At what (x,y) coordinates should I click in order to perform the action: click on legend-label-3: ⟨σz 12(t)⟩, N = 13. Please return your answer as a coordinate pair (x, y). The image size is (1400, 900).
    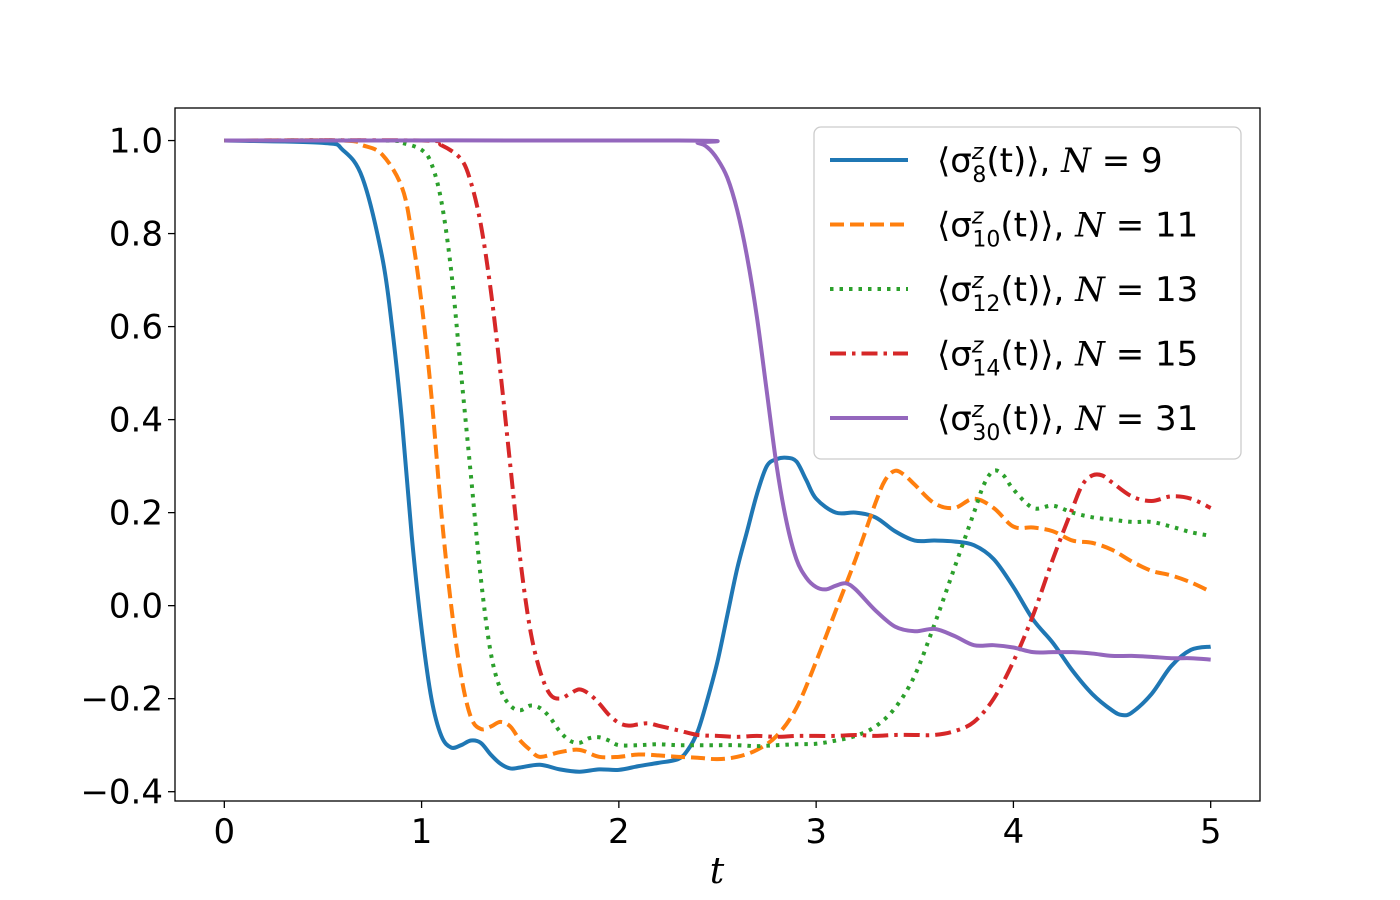
    Looking at the image, I should click on (1067, 293).